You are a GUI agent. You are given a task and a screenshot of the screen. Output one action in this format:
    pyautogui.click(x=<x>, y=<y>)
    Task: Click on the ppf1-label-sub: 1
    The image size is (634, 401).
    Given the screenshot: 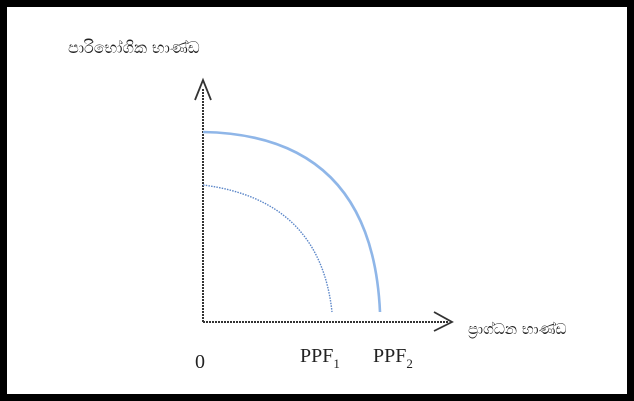 What is the action you would take?
    pyautogui.click(x=336, y=363)
    